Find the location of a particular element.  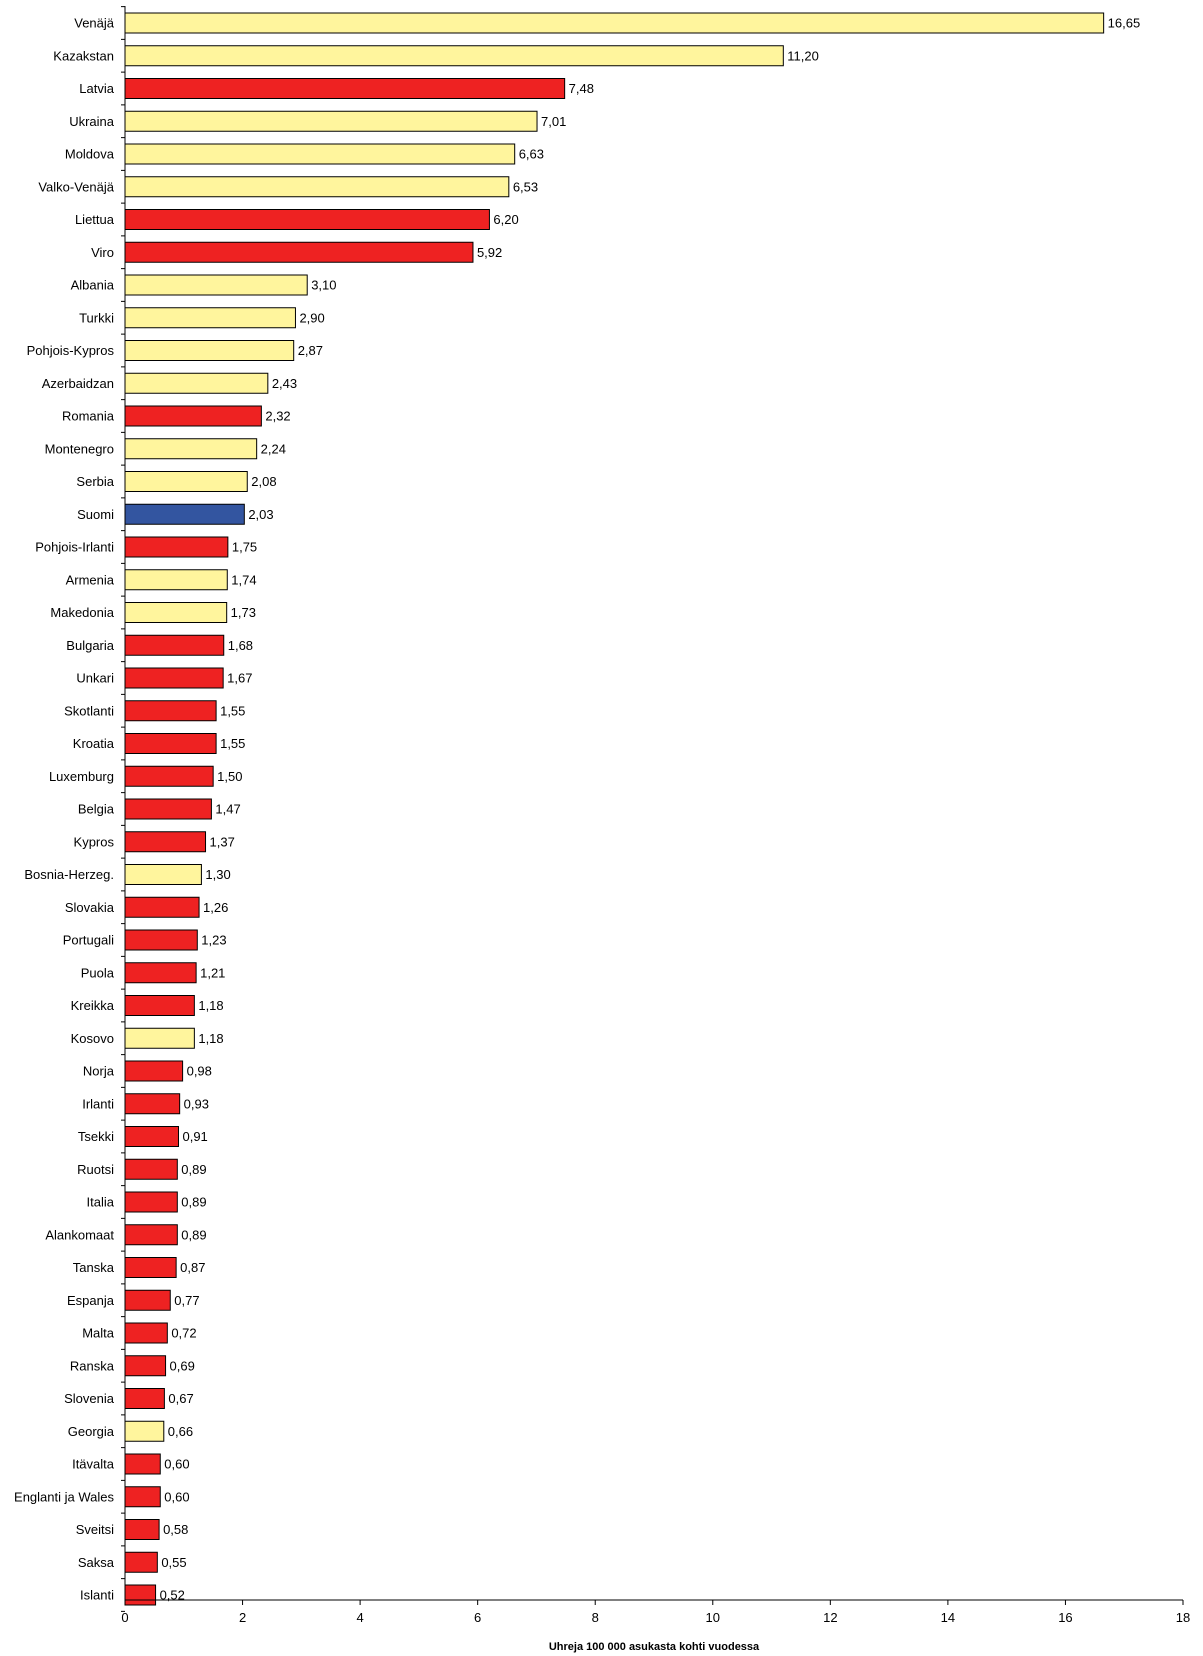

value-label: 1,74 is located at coordinates (243, 579).